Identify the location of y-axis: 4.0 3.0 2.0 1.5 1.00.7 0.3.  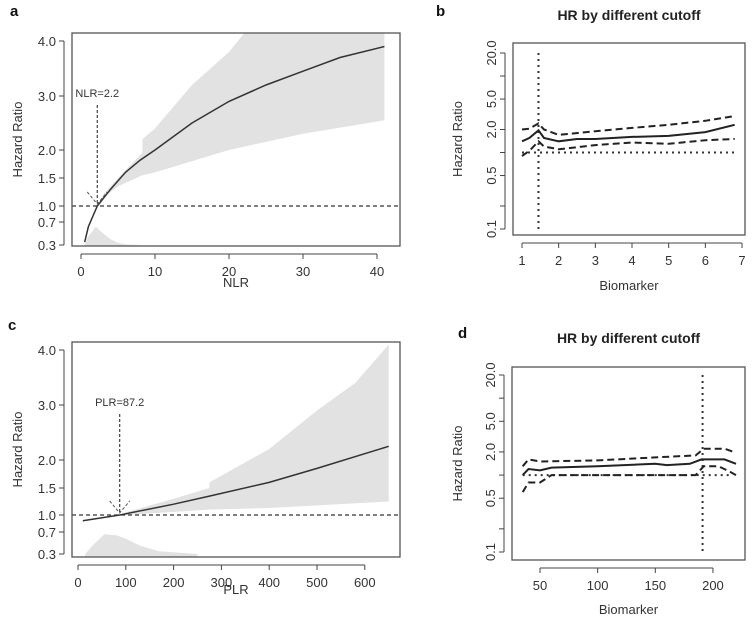
(51, 143).